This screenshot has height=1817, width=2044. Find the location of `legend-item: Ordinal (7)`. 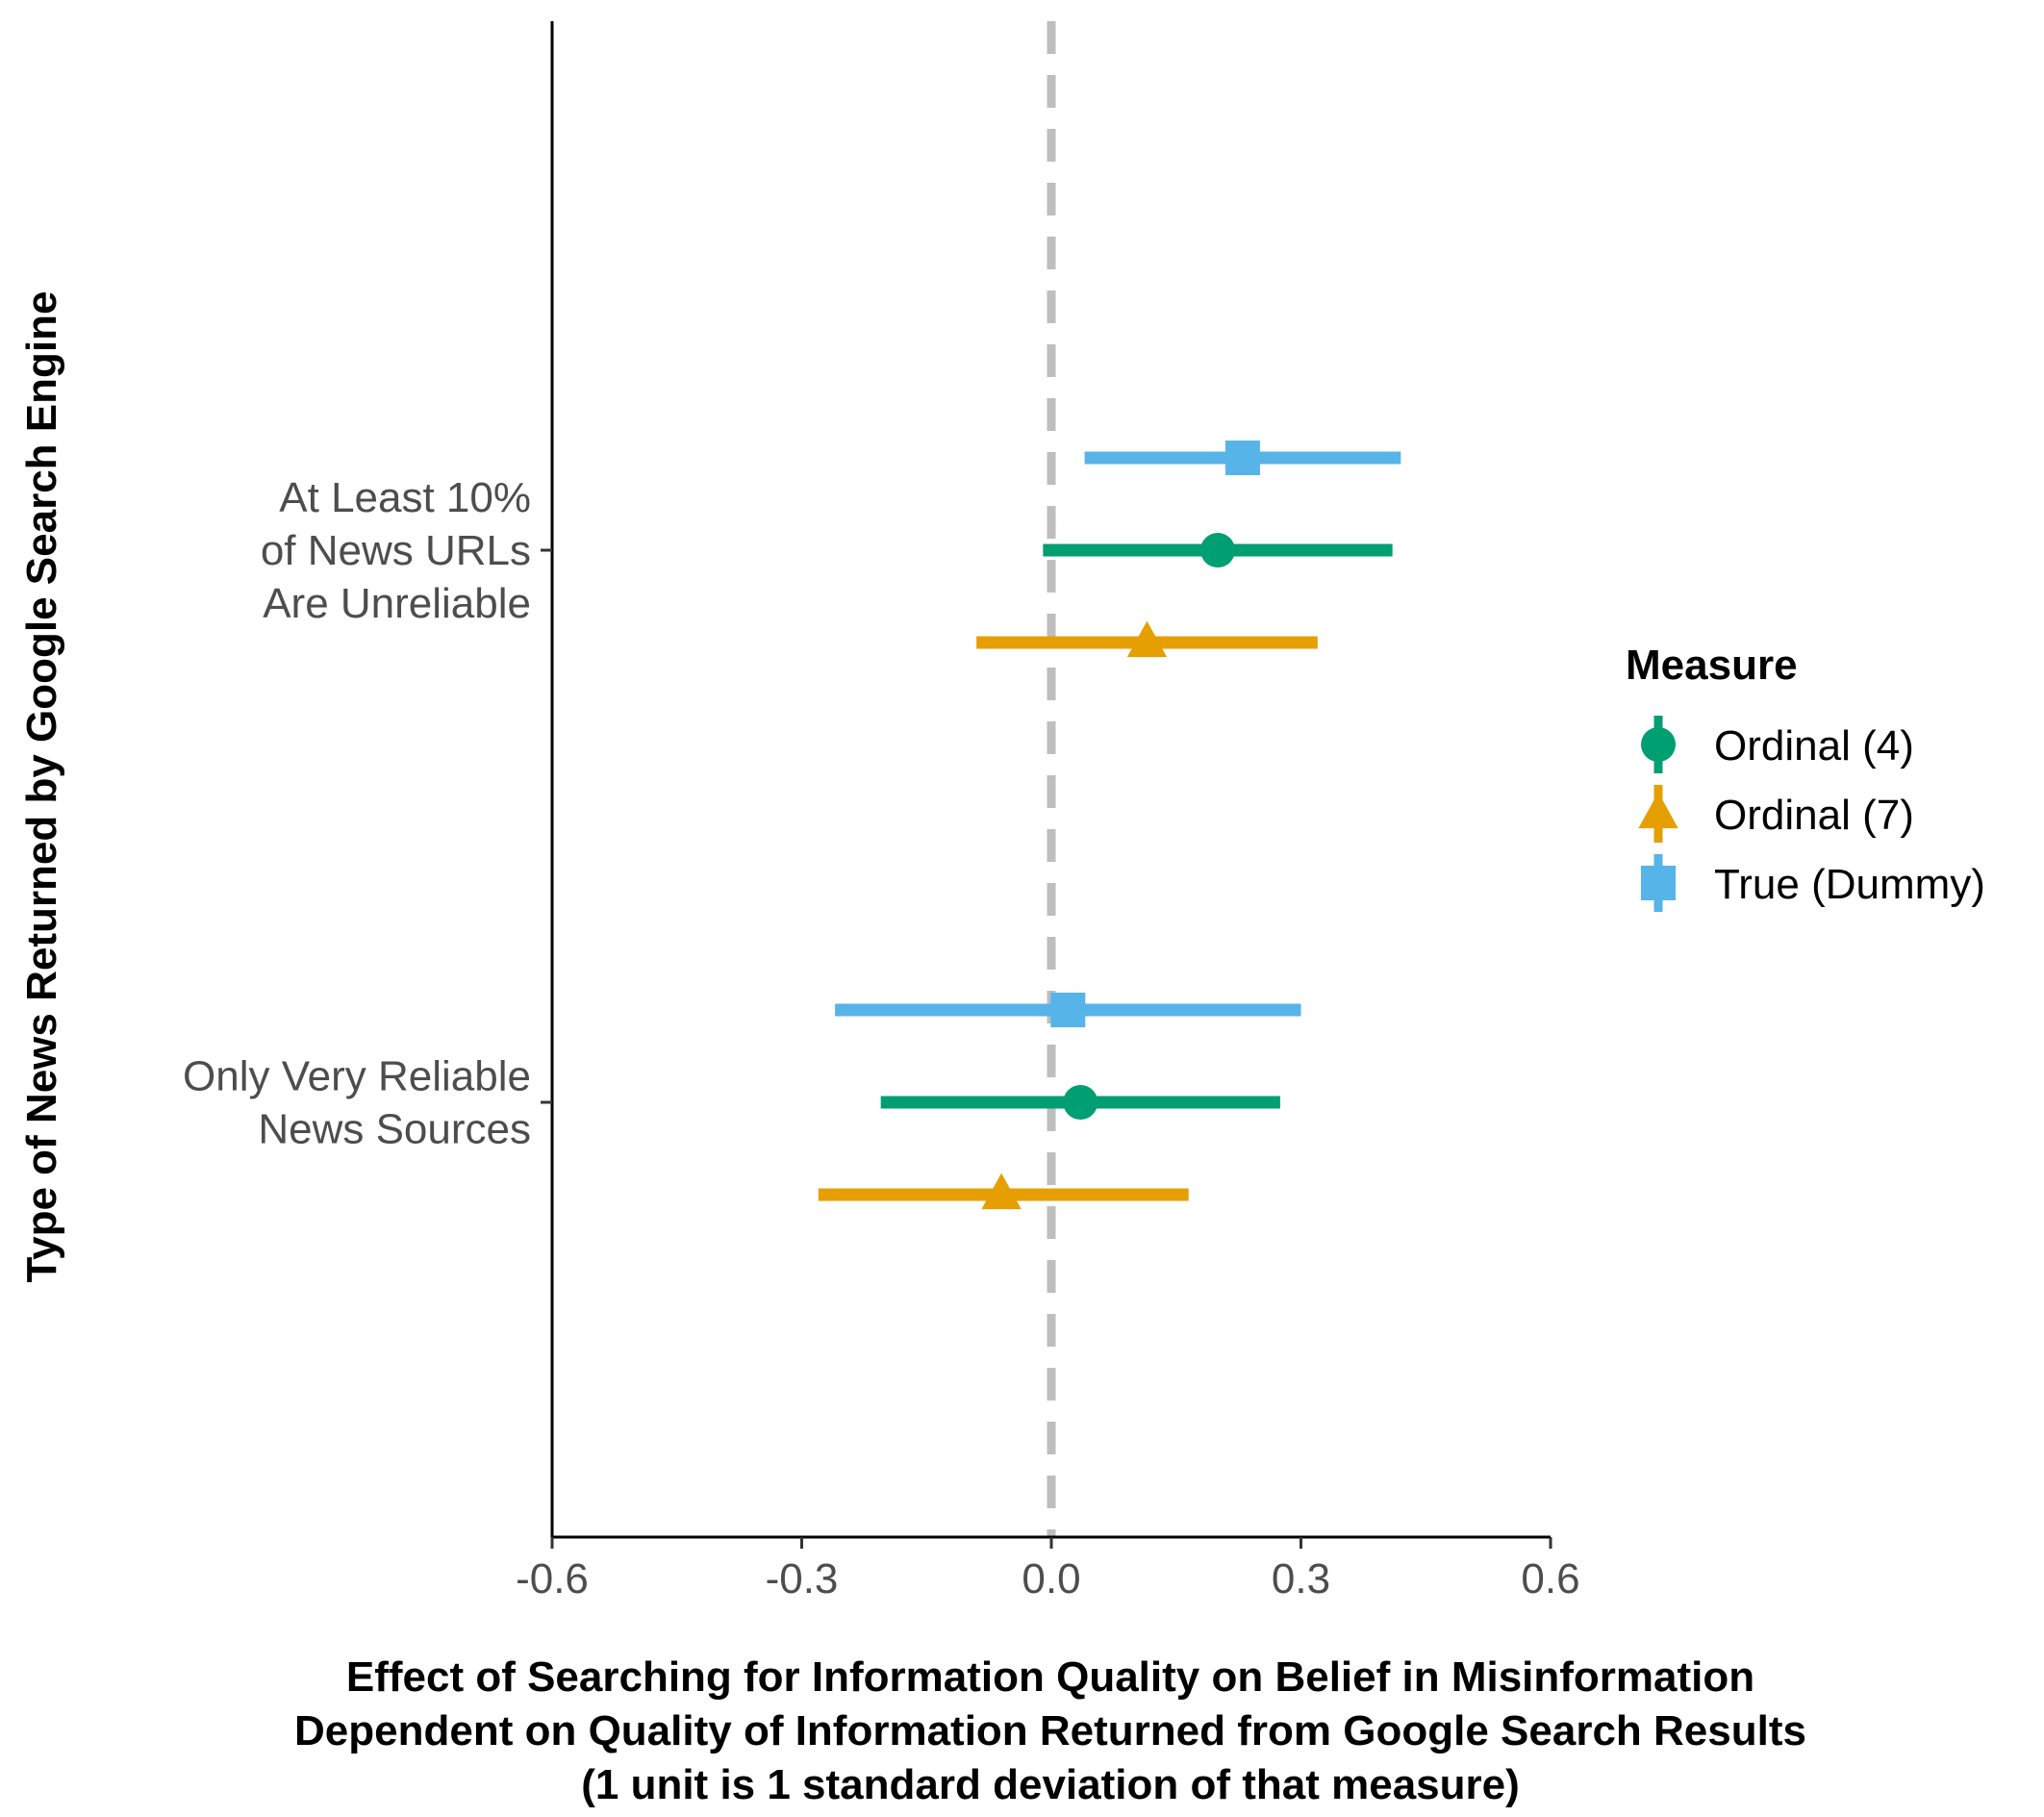

legend-item: Ordinal (7) is located at coordinates (1776, 814).